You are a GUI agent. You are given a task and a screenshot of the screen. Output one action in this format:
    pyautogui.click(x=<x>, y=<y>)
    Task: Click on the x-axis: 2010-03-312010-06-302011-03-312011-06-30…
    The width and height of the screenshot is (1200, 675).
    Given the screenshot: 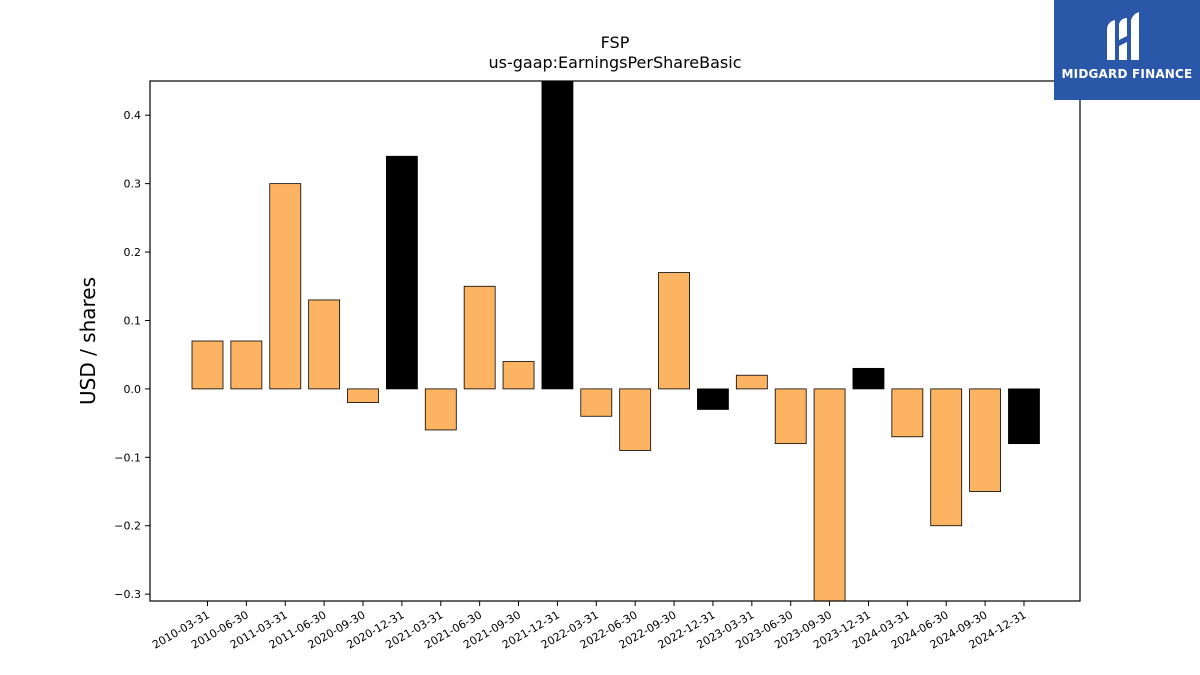 What is the action you would take?
    pyautogui.click(x=589, y=626)
    